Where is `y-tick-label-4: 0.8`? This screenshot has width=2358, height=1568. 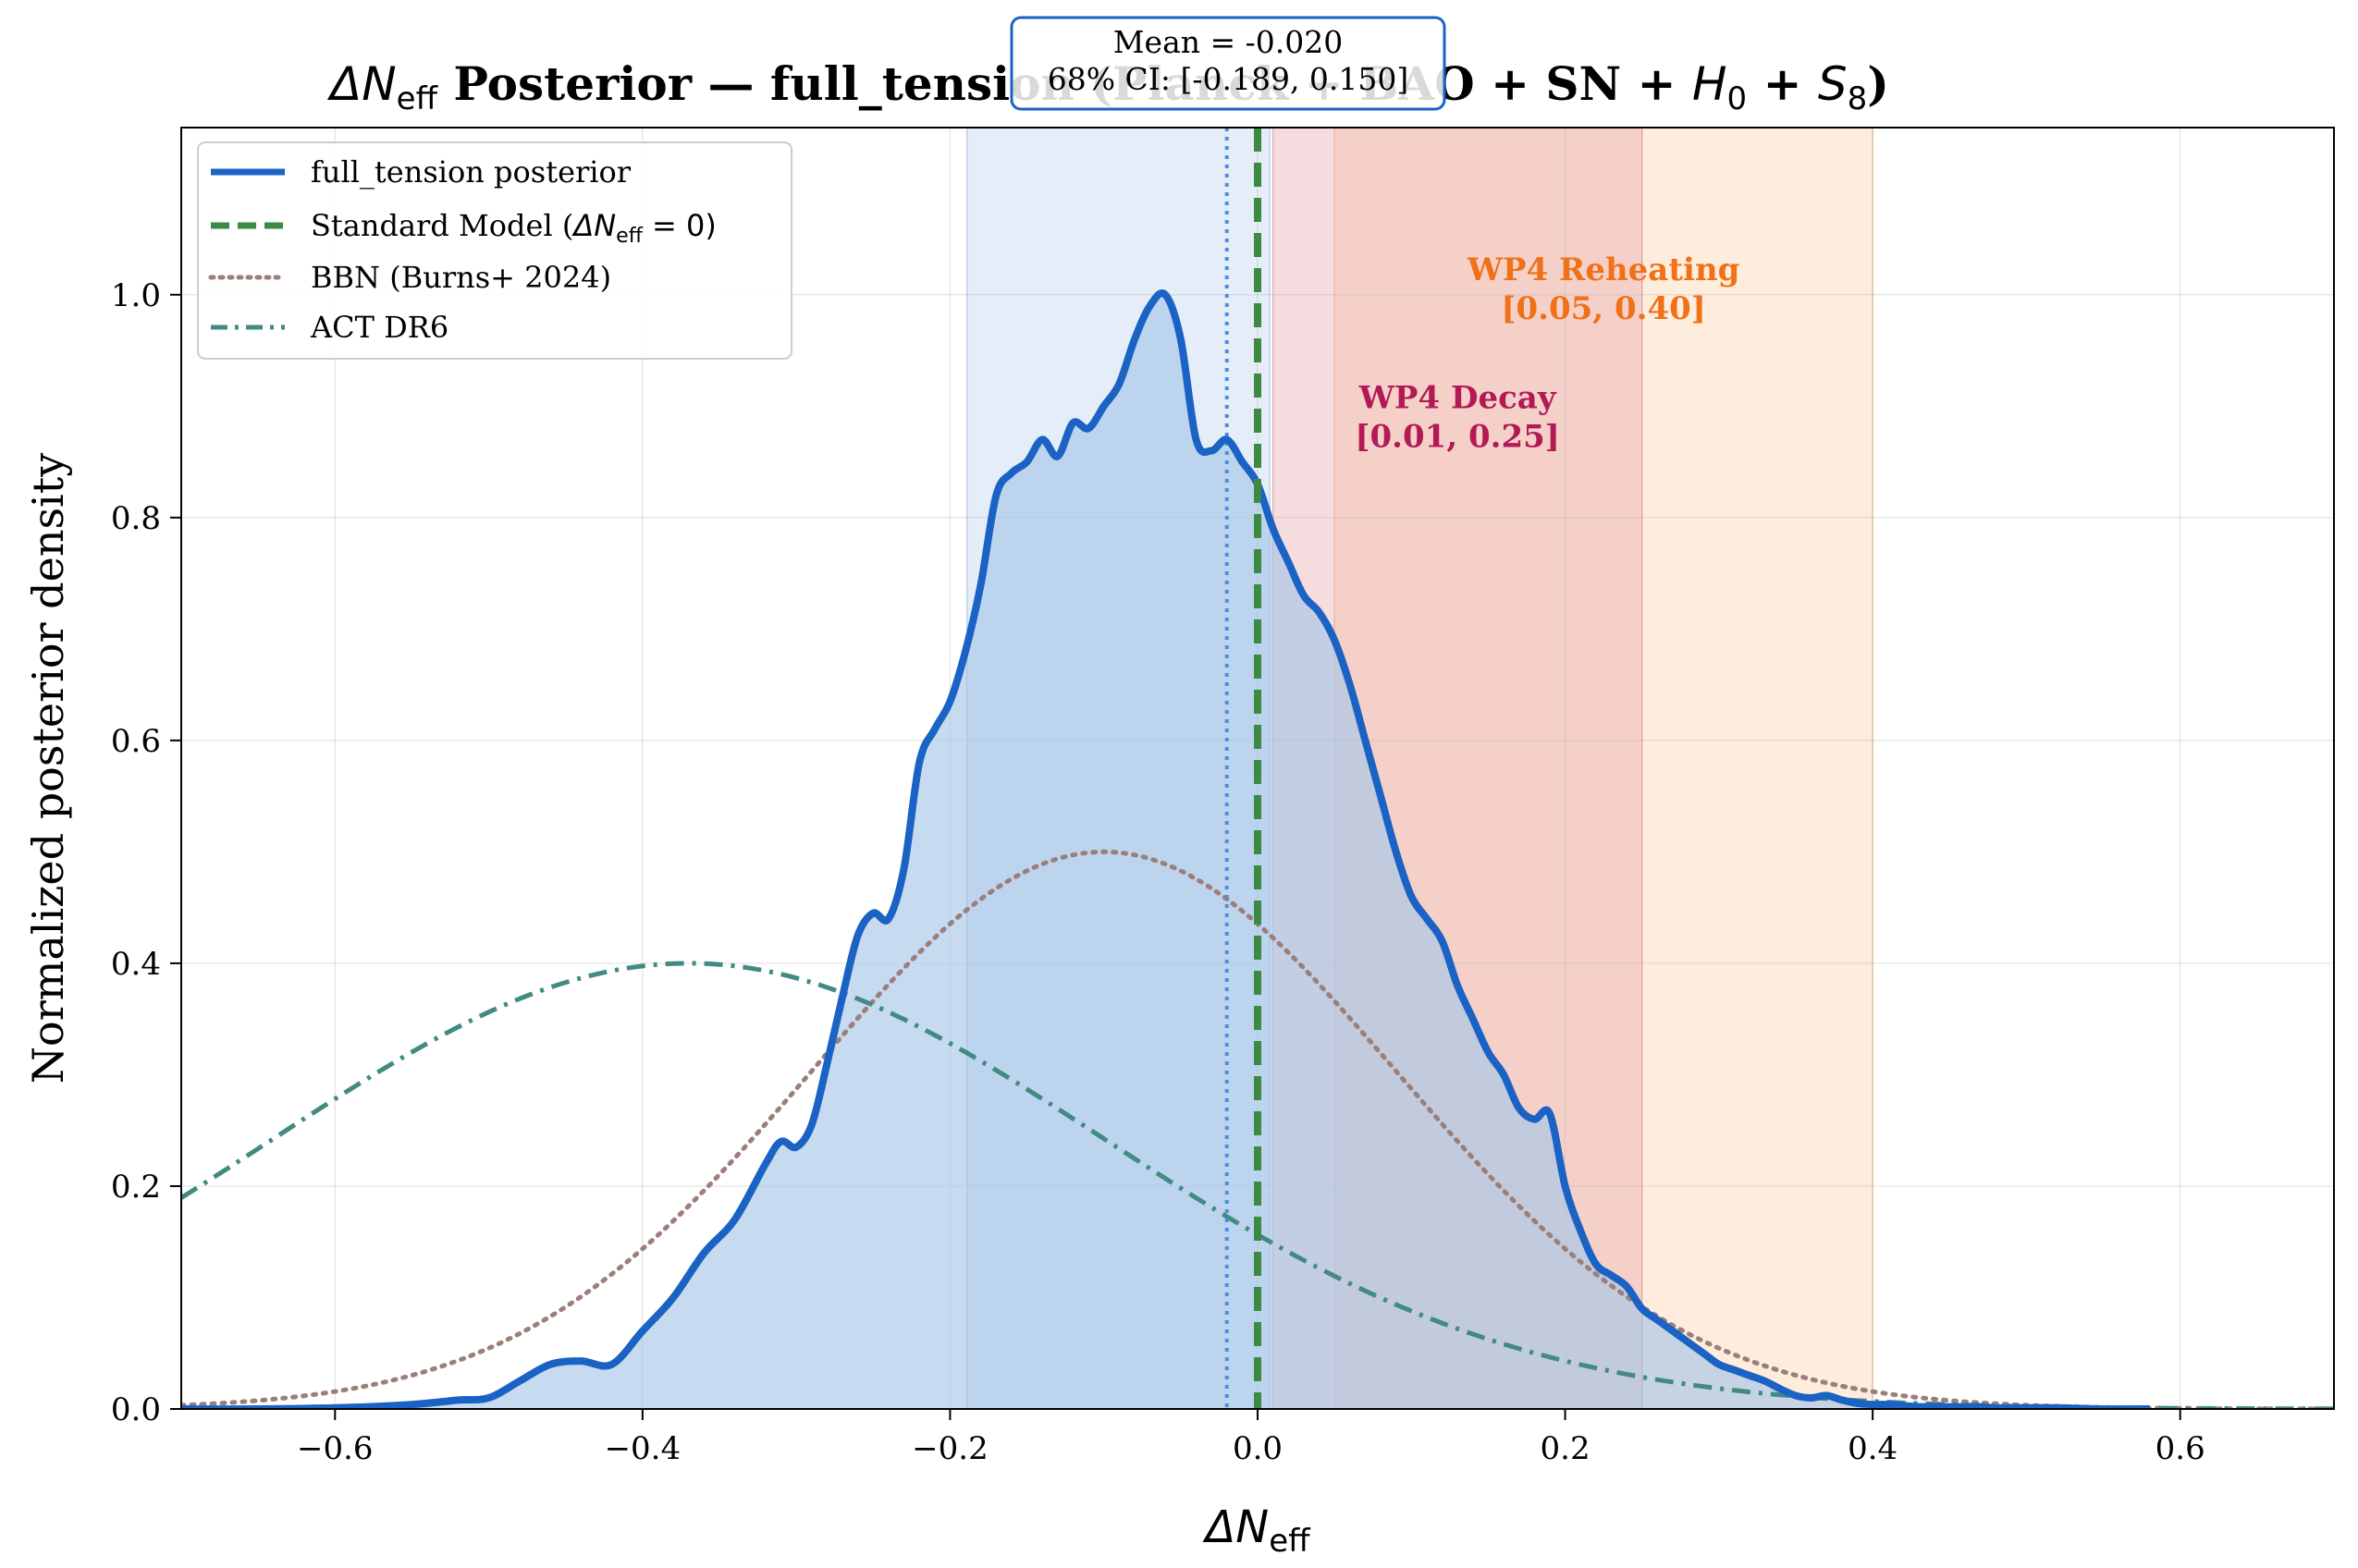 y-tick-label-4: 0.8 is located at coordinates (136, 518).